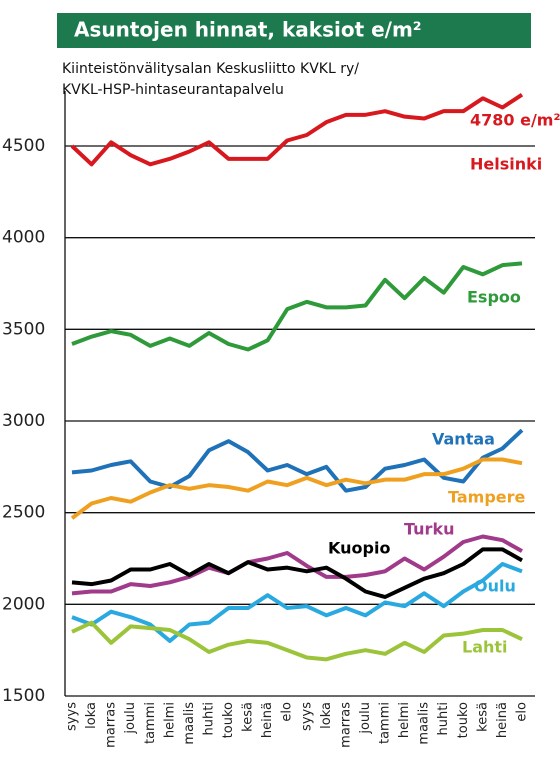 The height and width of the screenshot is (767, 560). Describe the element at coordinates (506, 164) in the screenshot. I see `series-label: Helsinki` at that location.